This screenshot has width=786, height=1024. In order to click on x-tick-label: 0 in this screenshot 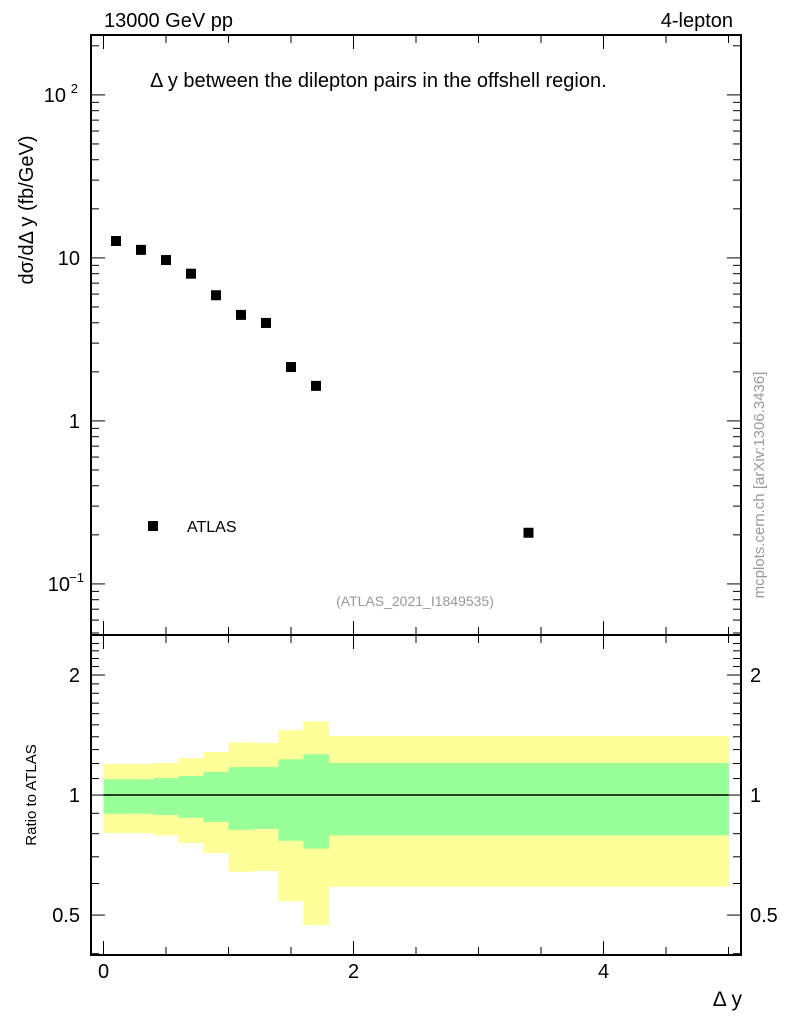, I will do `click(103, 972)`.